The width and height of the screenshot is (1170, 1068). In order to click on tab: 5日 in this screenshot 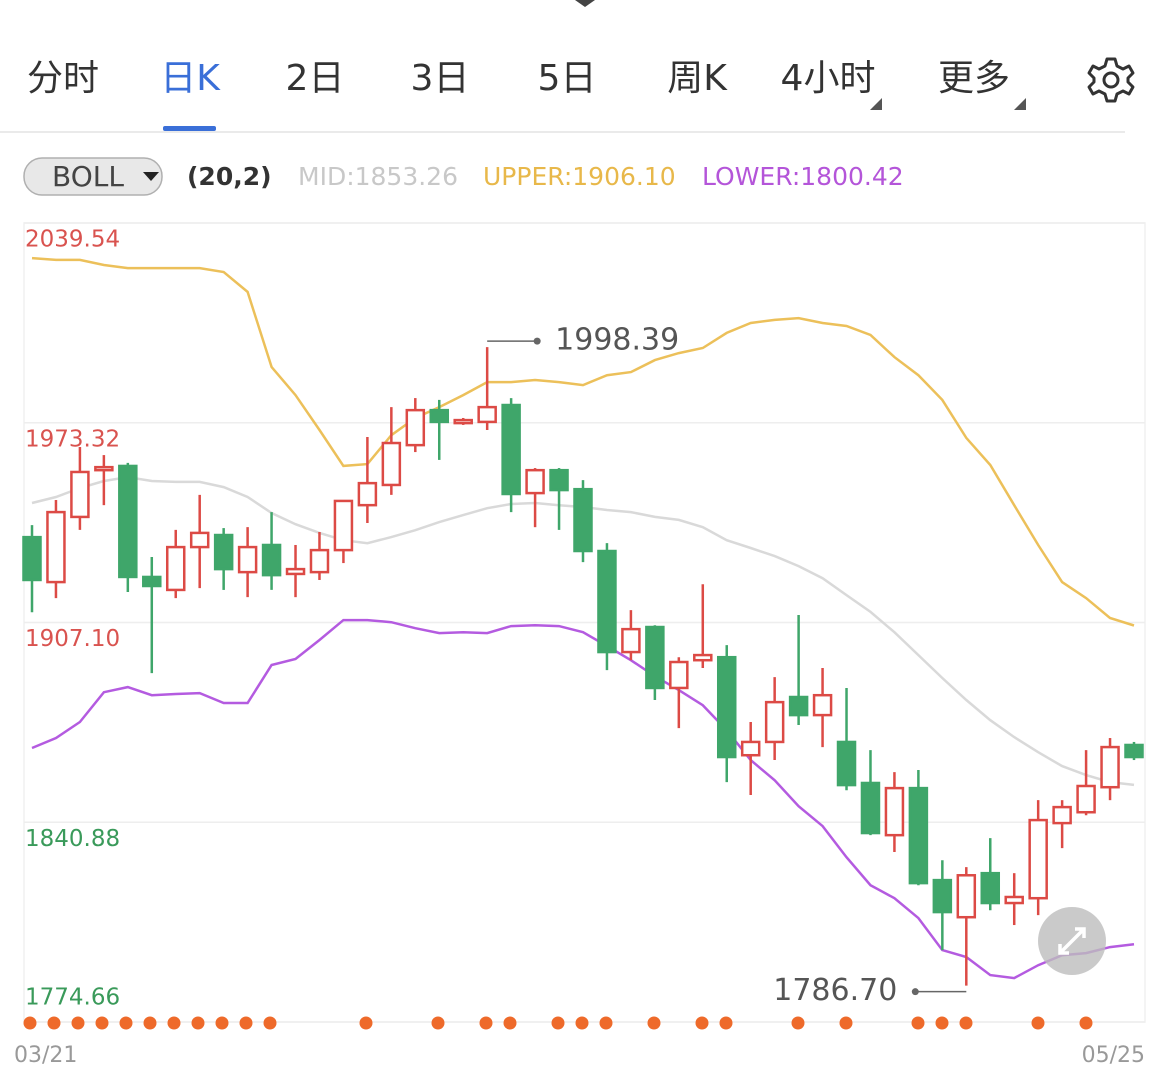, I will do `click(567, 78)`.